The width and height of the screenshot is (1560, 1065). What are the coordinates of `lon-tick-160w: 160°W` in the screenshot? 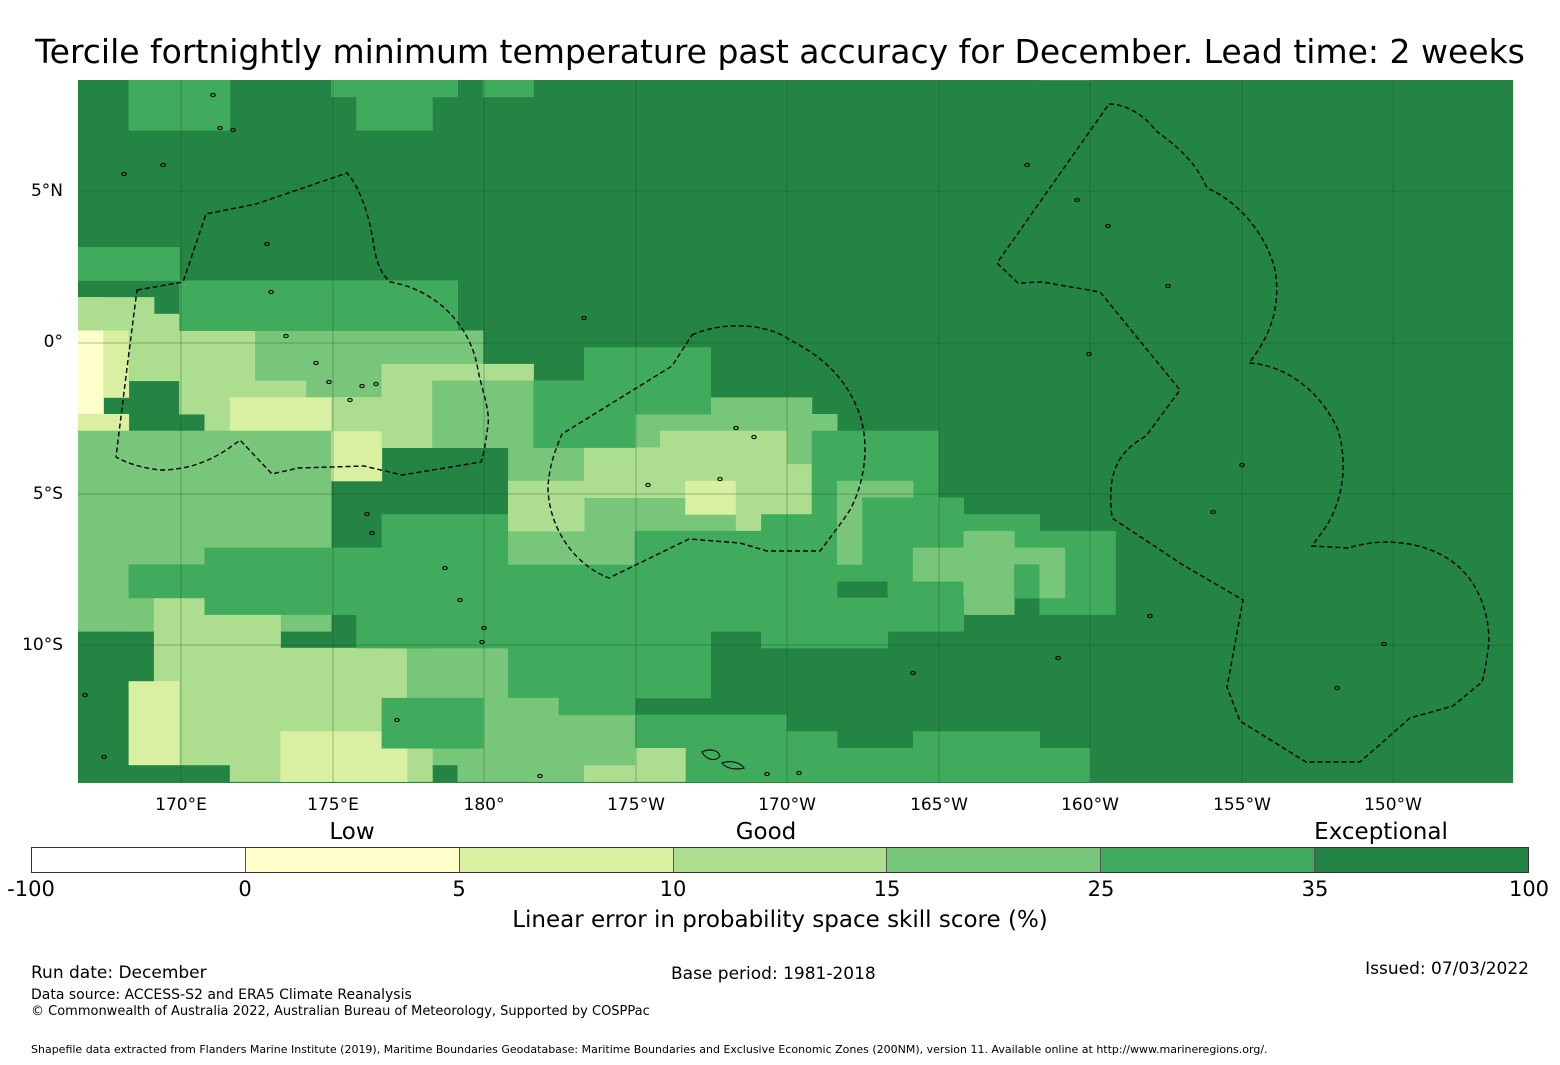 It's located at (1090, 805).